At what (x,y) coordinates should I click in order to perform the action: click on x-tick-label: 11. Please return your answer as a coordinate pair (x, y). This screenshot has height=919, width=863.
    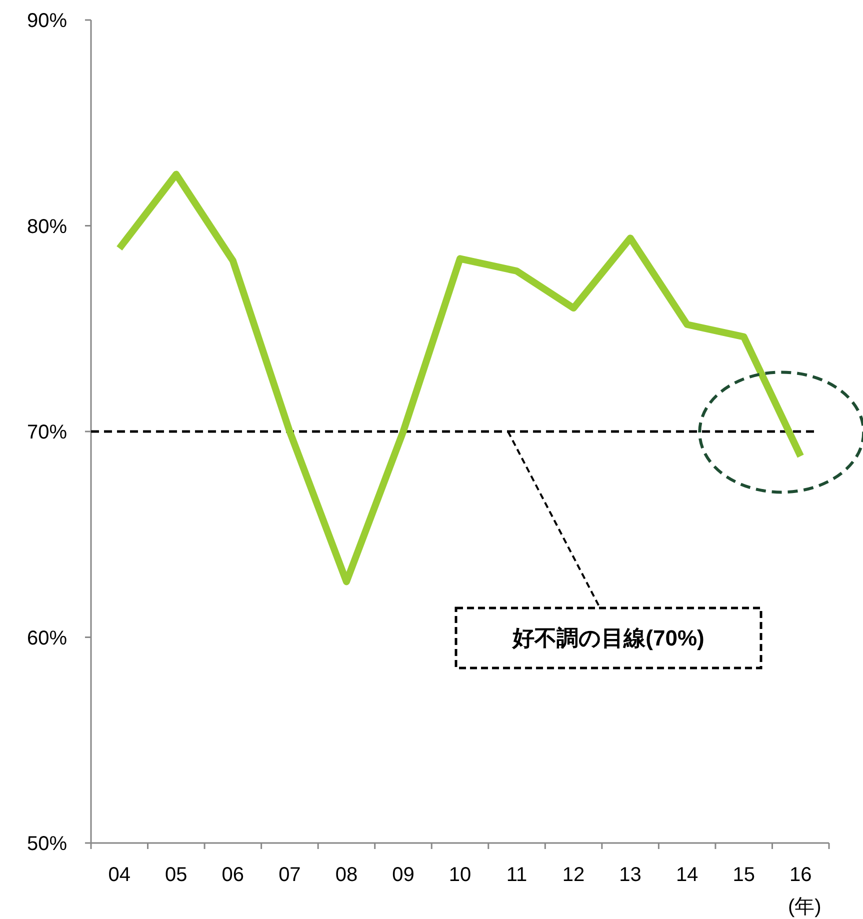
    Looking at the image, I should click on (517, 875).